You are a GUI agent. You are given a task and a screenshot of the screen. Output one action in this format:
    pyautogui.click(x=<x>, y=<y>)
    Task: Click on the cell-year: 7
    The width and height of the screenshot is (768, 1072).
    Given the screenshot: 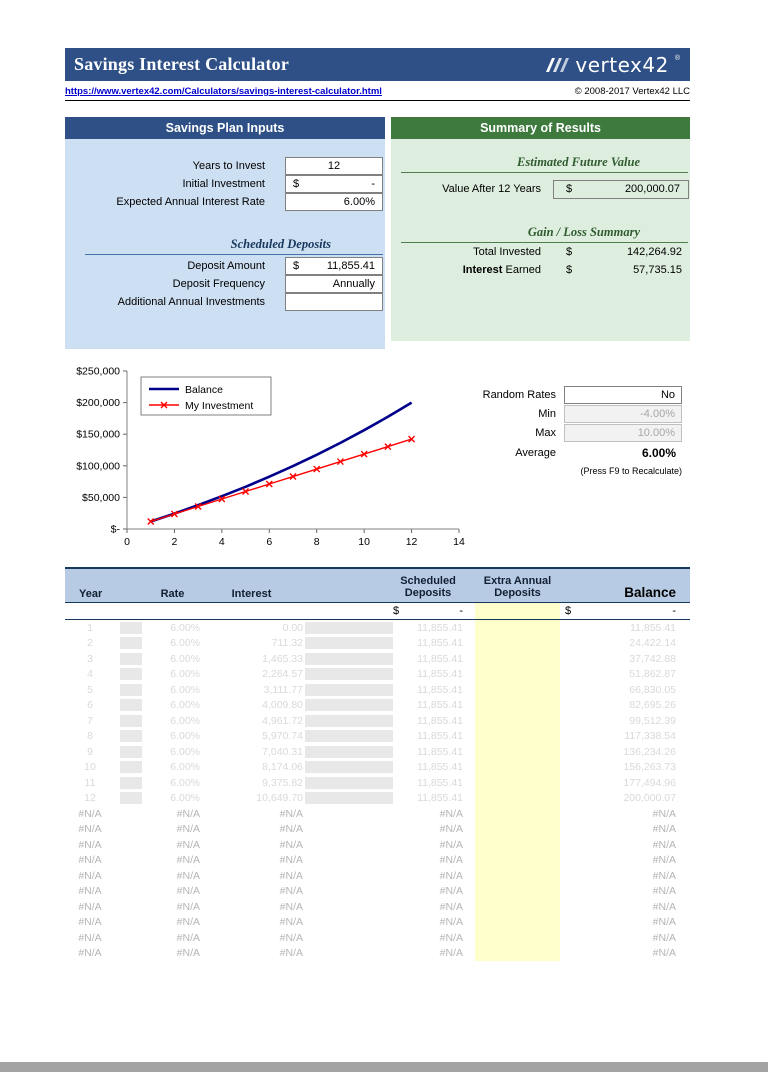 What is the action you would take?
    pyautogui.click(x=90, y=720)
    